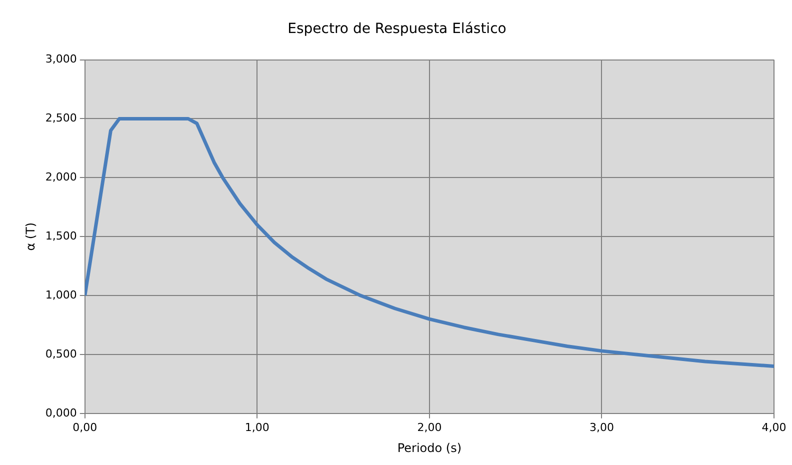  I want to click on y-tick-label: 1,000, so click(61, 295).